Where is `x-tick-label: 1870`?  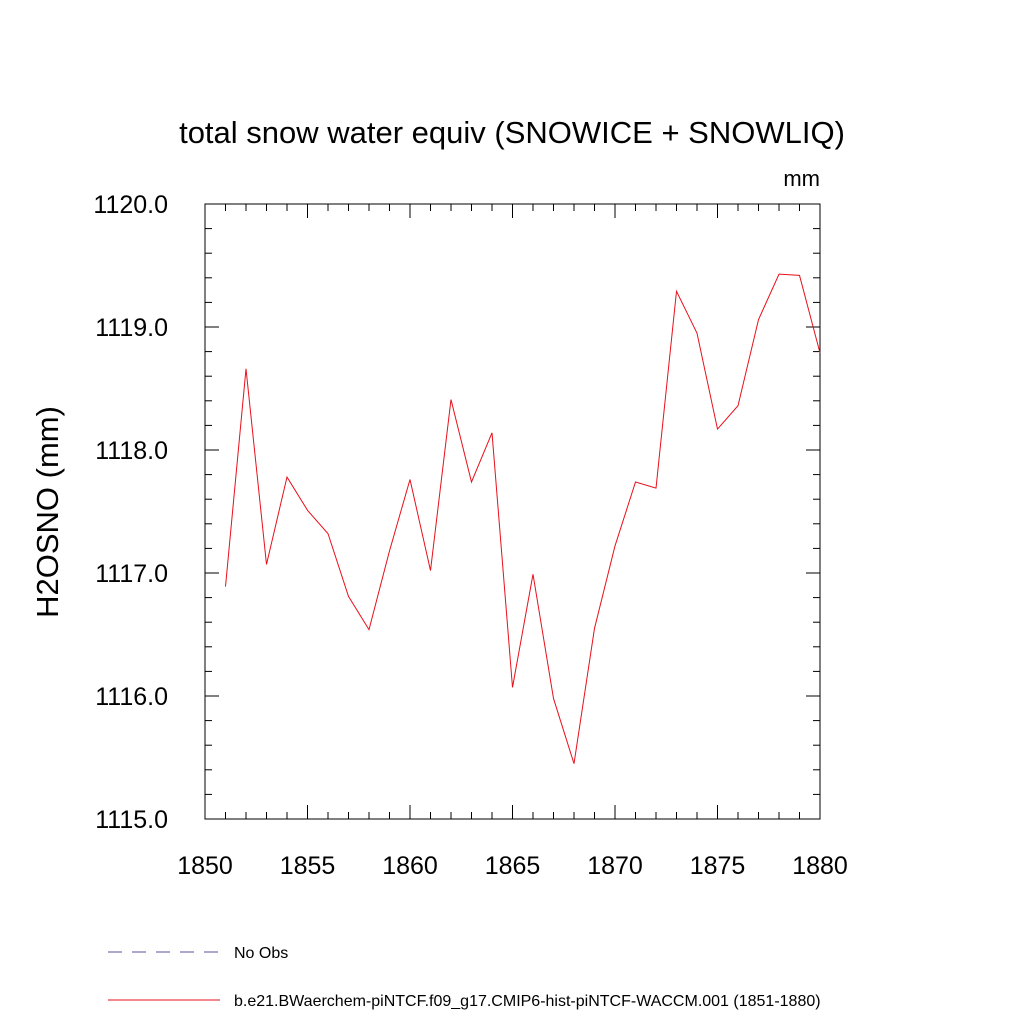 x-tick-label: 1870 is located at coordinates (615, 866).